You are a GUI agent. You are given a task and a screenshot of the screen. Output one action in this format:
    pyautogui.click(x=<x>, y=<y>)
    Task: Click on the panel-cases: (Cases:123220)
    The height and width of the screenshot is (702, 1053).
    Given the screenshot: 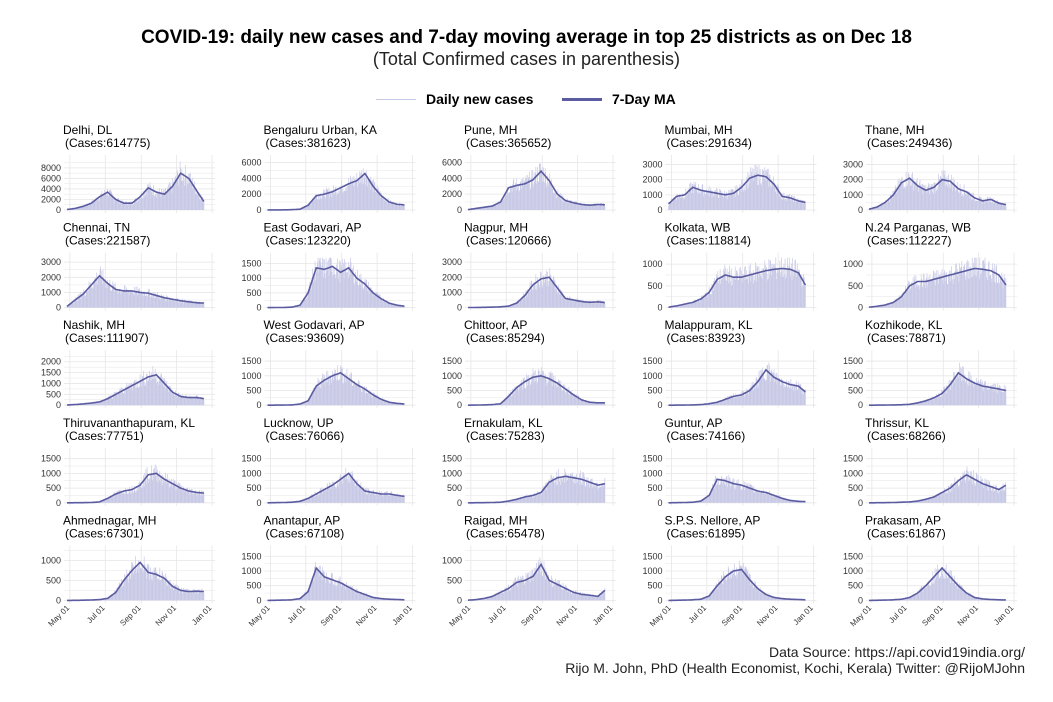 What is the action you would take?
    pyautogui.click(x=308, y=241)
    